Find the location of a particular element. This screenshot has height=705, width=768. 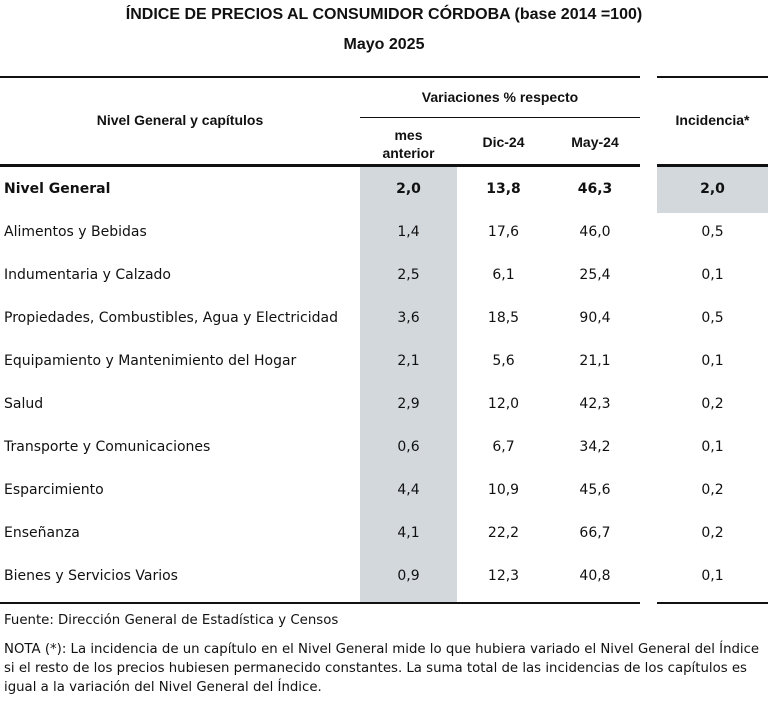

cell-mes: 1,4 is located at coordinates (408, 232).